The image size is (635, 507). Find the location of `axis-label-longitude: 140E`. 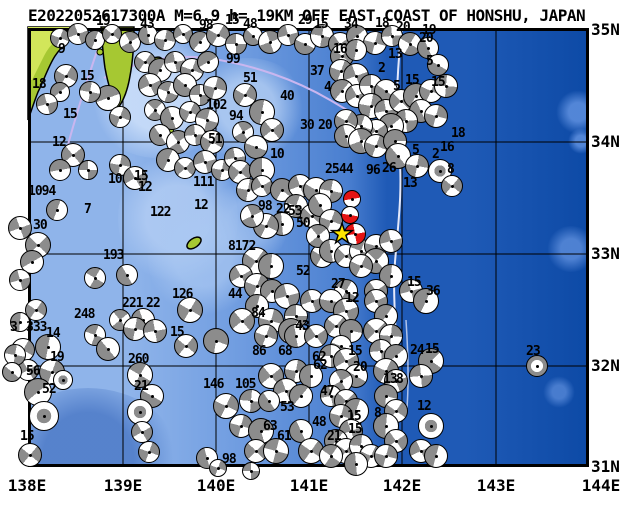

axis-label-longitude: 140E is located at coordinates (216, 485).